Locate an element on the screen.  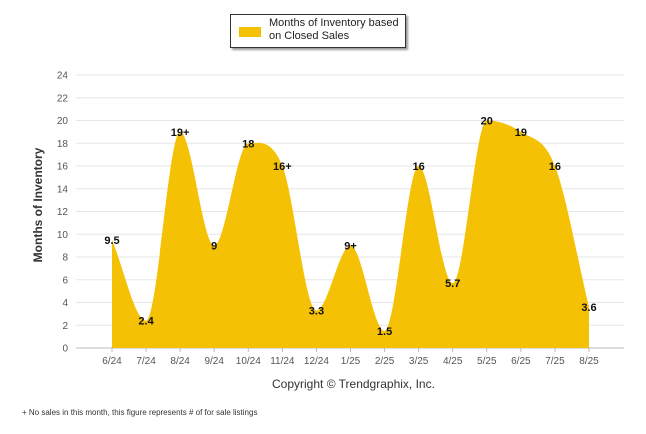
data-label: 9.5 is located at coordinates (111, 241).